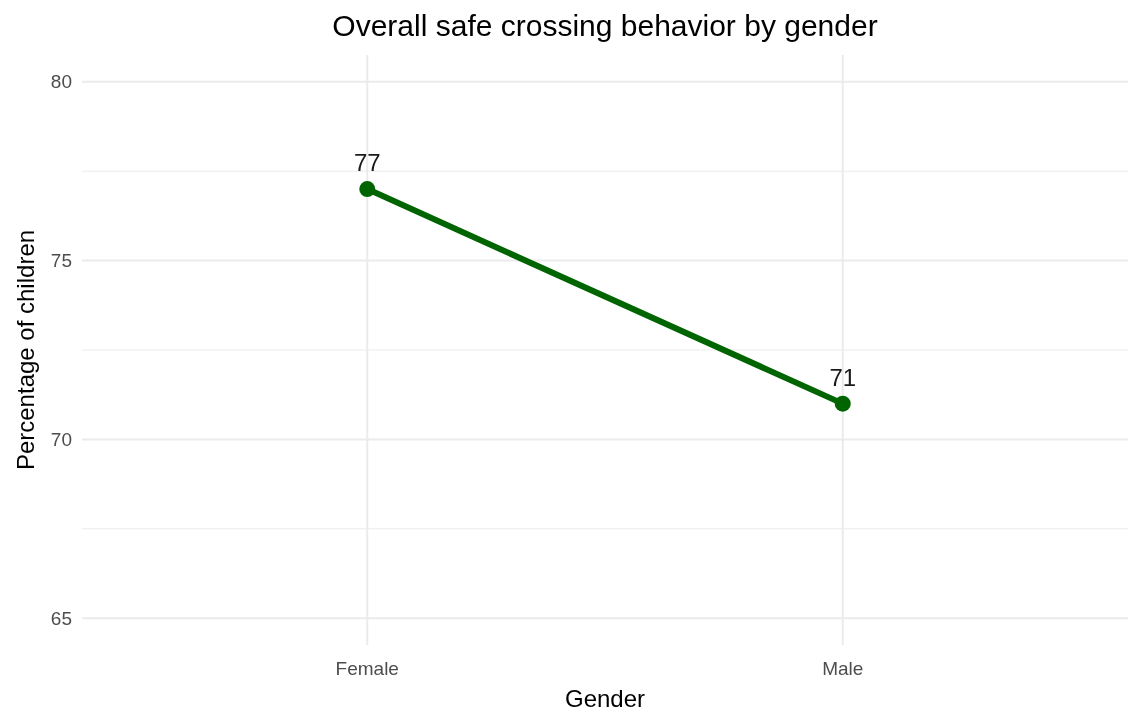 Image resolution: width=1128 pixels, height=714 pixels. Describe the element at coordinates (61, 261) in the screenshot. I see `y-tick-label: 75` at that location.